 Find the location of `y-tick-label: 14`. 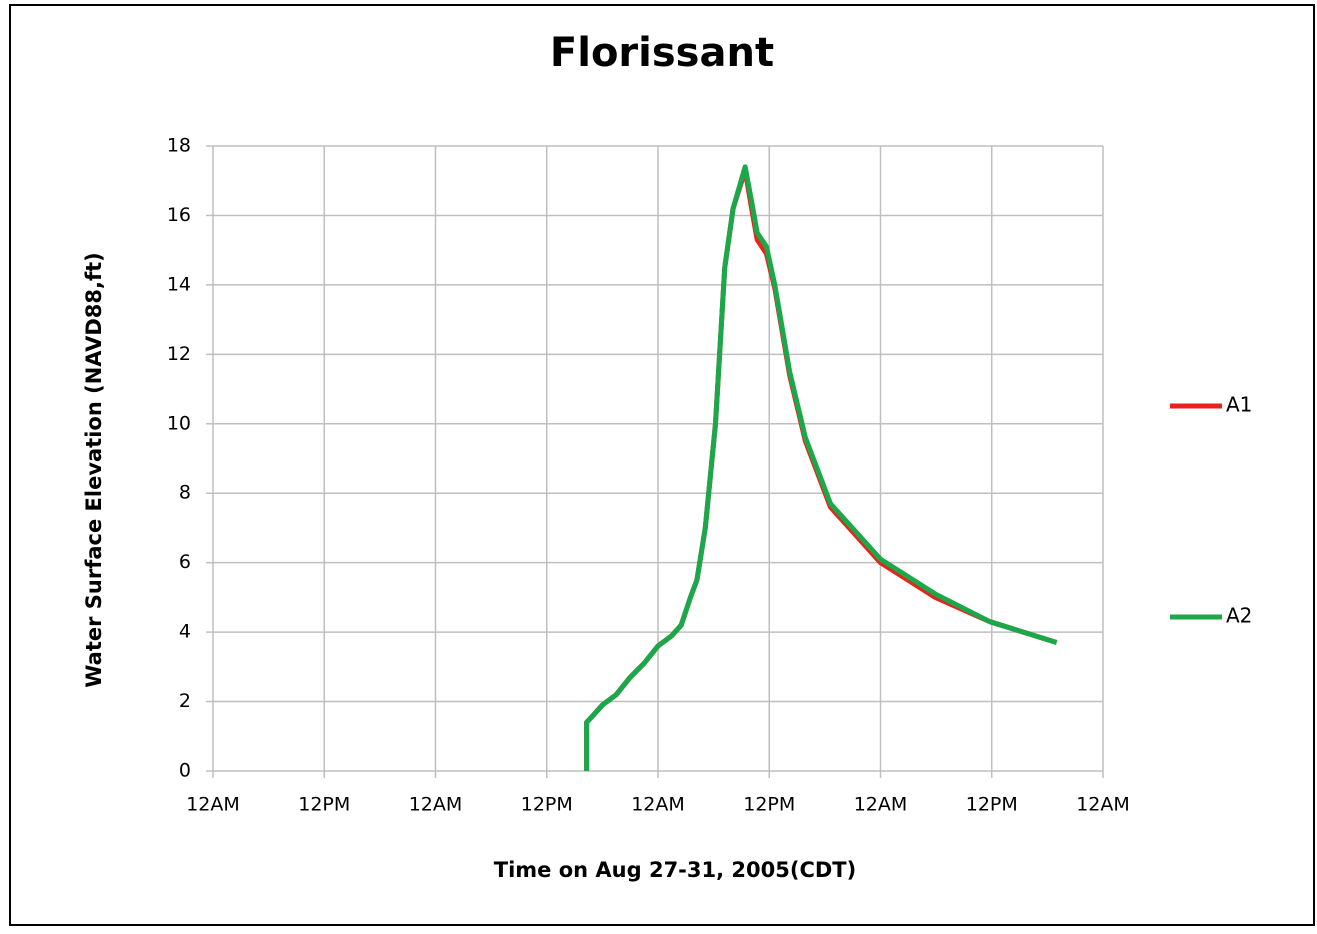

y-tick-label: 14 is located at coordinates (179, 284).